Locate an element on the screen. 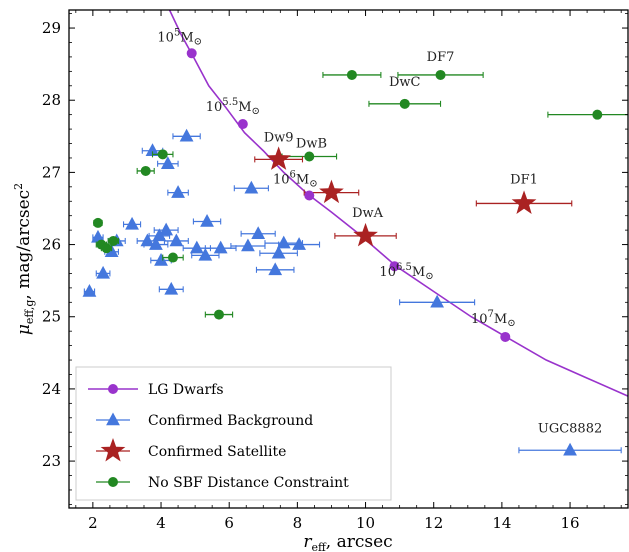  x-tick-label: 12 is located at coordinates (433, 523).